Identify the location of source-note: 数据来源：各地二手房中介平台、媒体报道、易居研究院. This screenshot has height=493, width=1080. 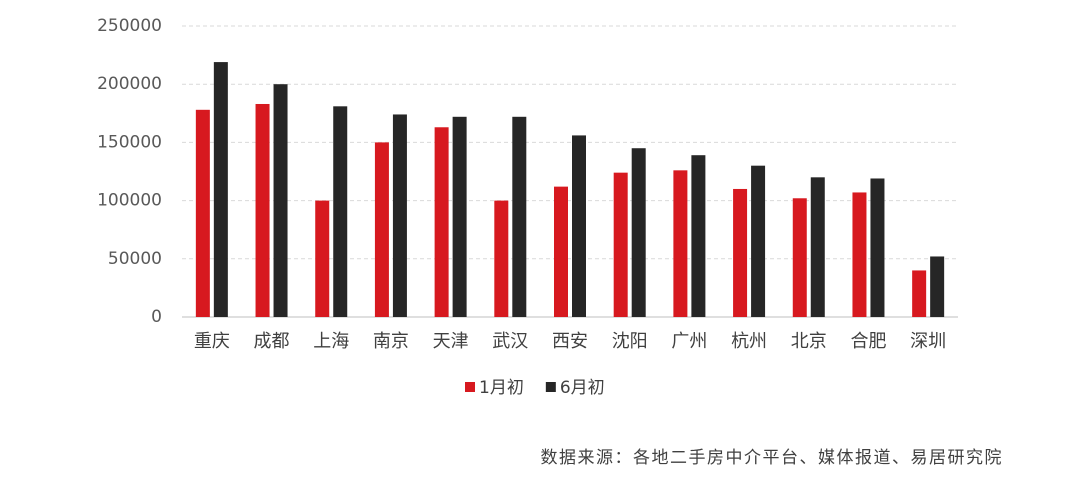
(772, 458).